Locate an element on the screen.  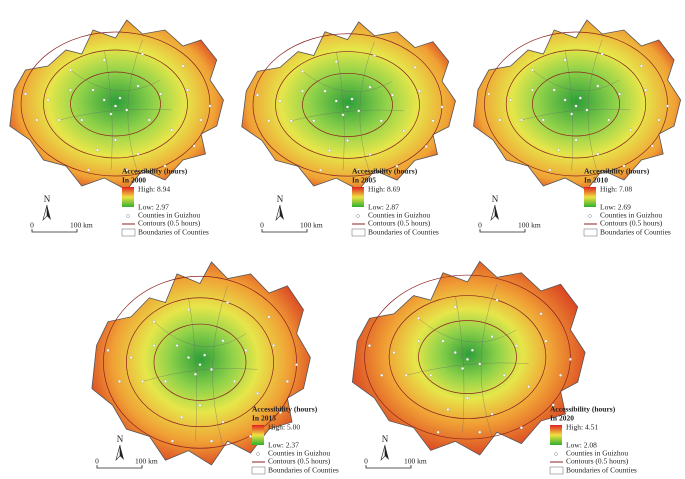
province-area is located at coordinates (577, 105).